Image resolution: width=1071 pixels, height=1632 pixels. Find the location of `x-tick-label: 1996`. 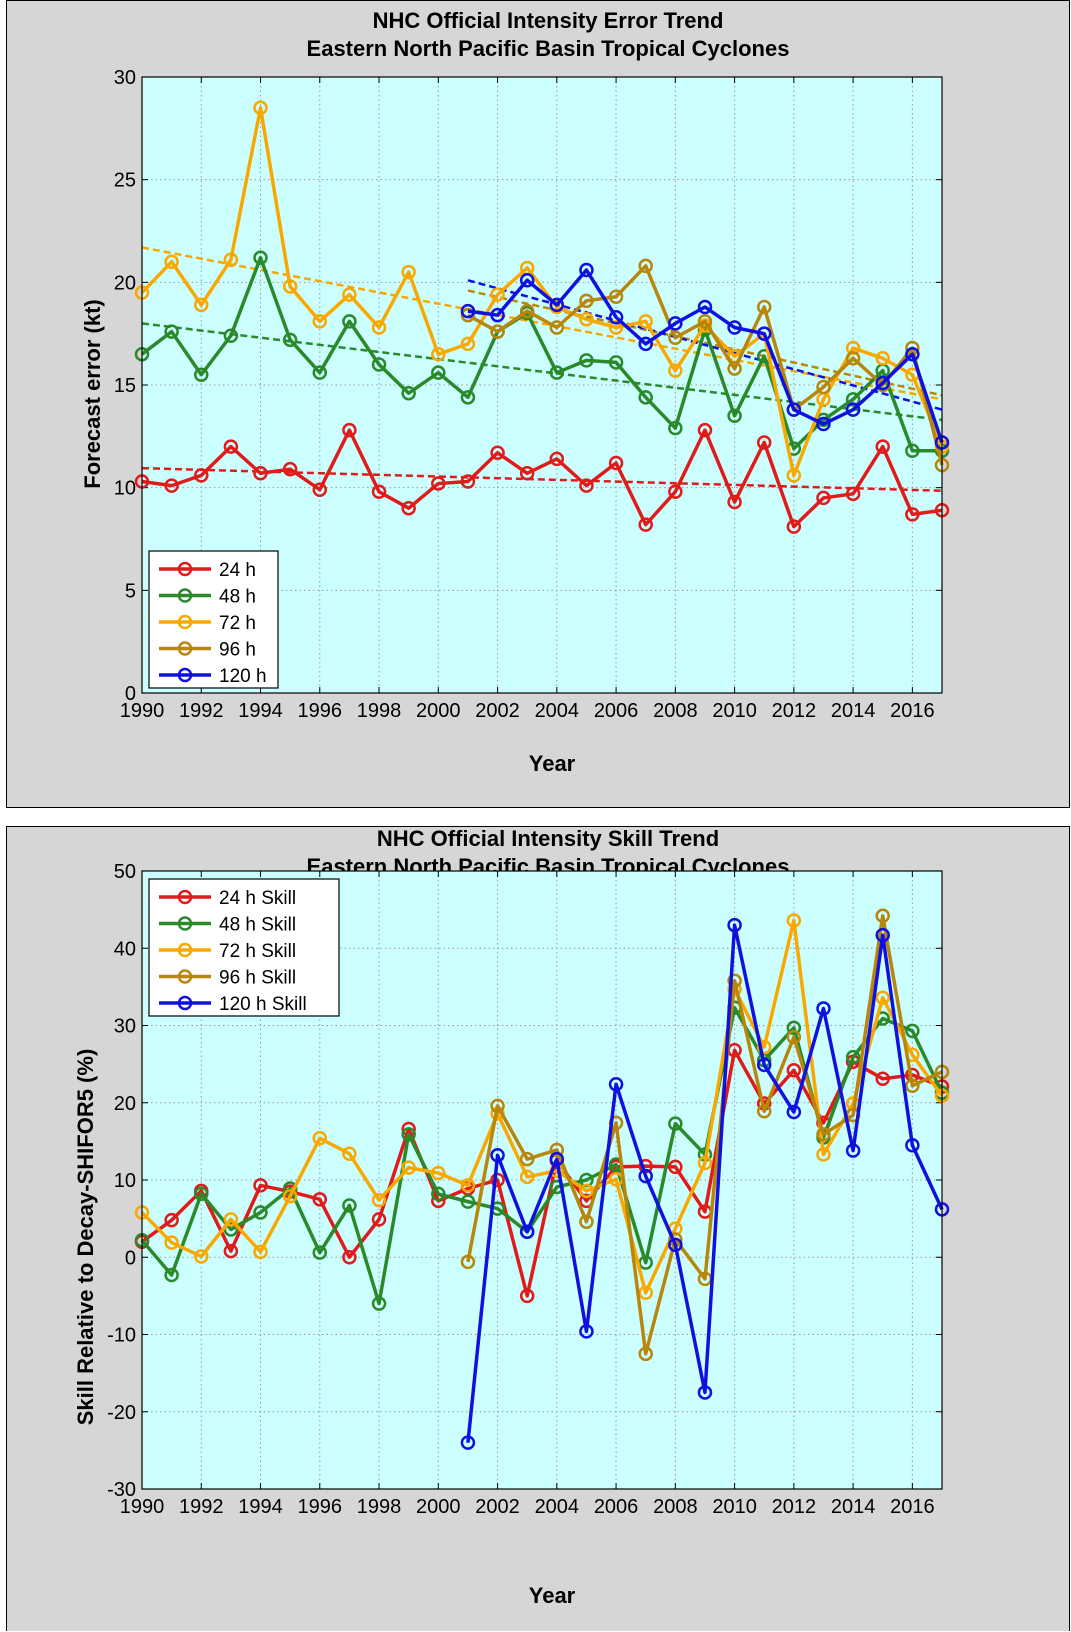

x-tick-label: 1996 is located at coordinates (320, 711).